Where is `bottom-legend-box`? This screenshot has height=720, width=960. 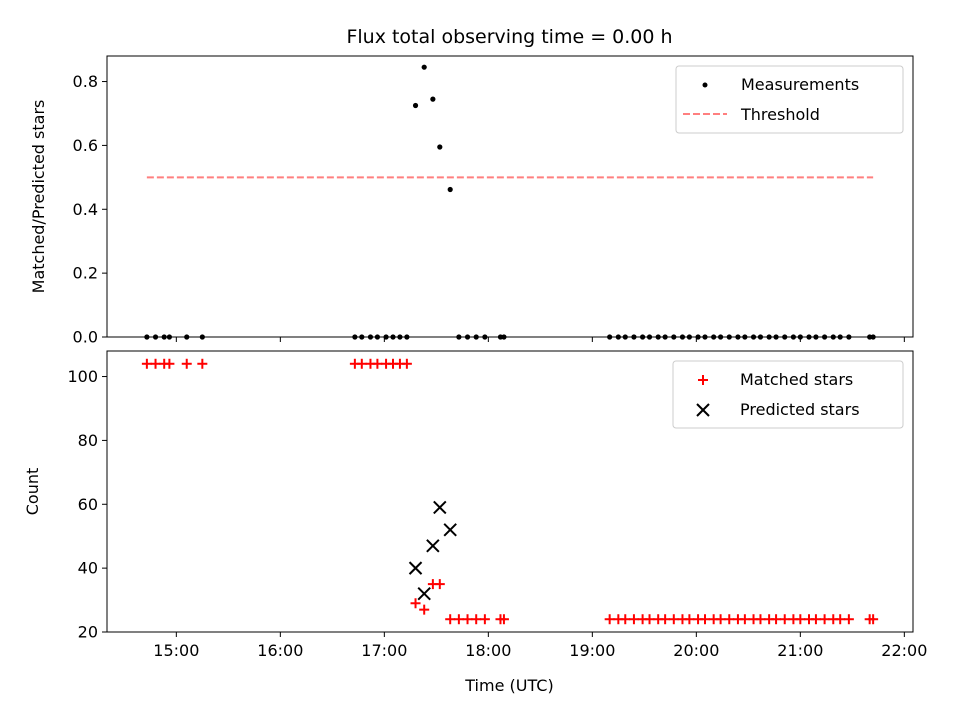
bottom-legend-box is located at coordinates (788, 394).